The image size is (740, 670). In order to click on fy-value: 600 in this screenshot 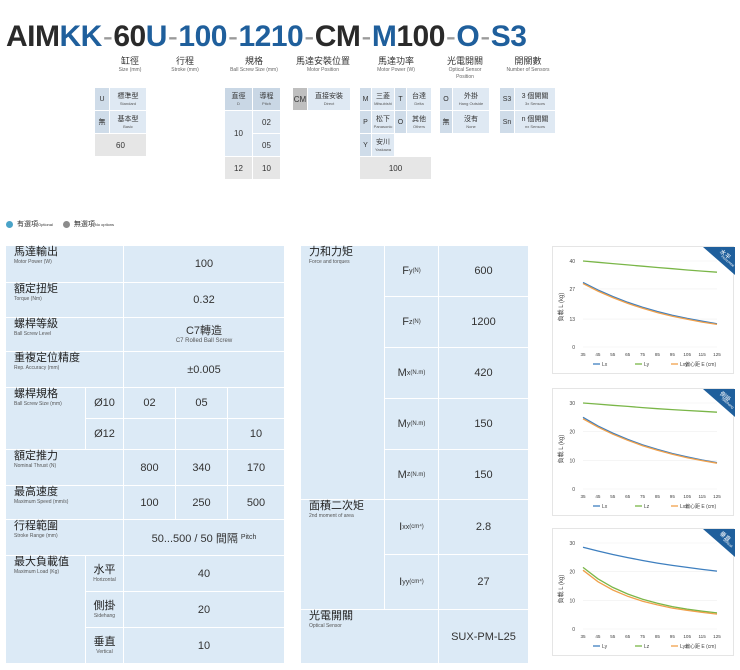, I will do `click(484, 271)`.